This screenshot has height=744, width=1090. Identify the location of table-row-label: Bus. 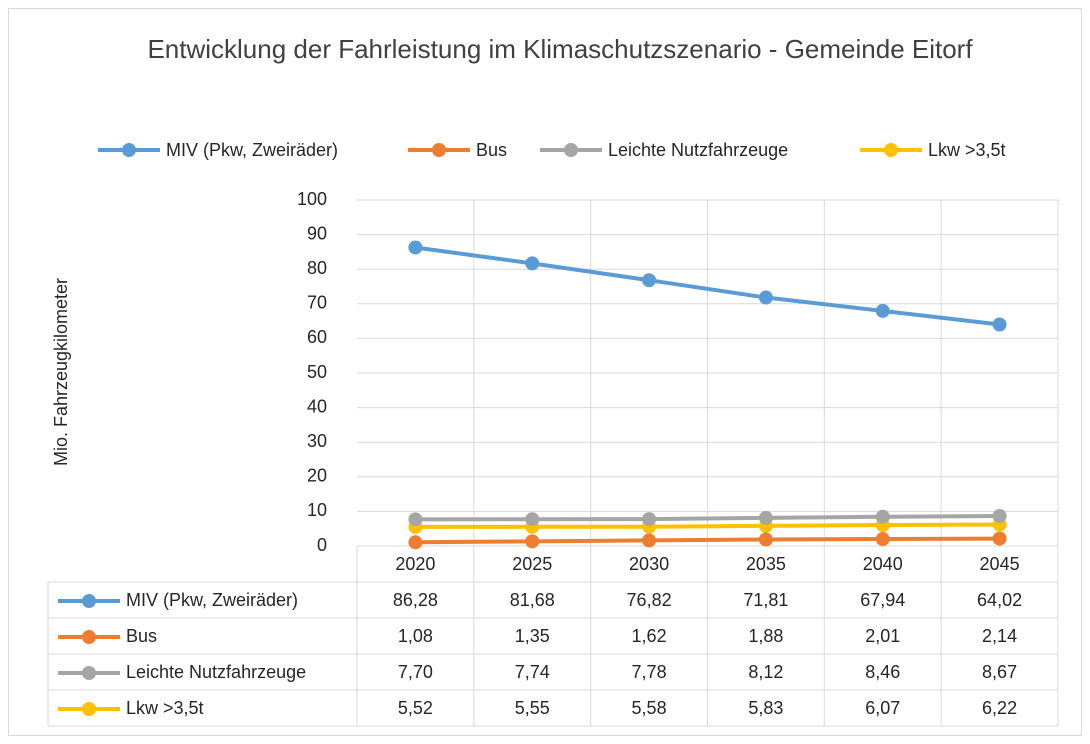
(141, 636).